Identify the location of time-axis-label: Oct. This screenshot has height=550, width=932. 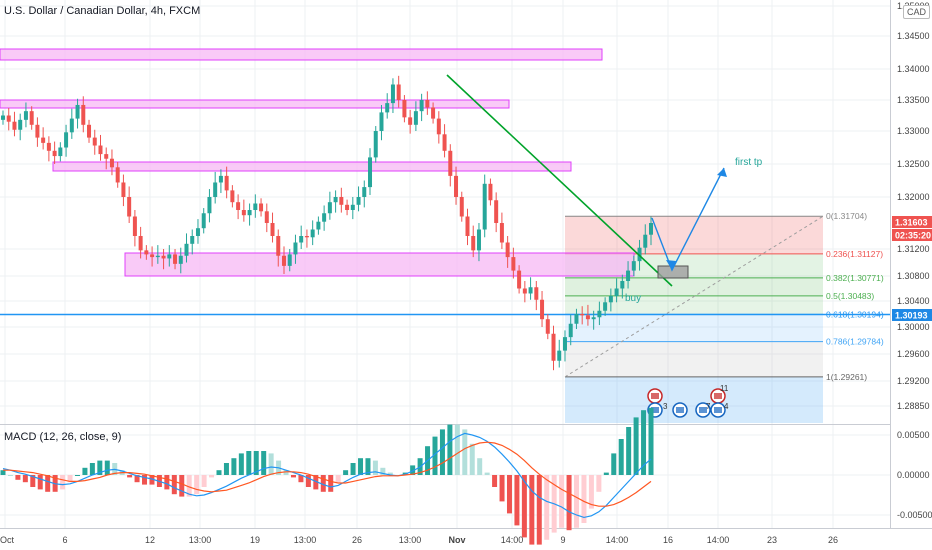
(7, 540).